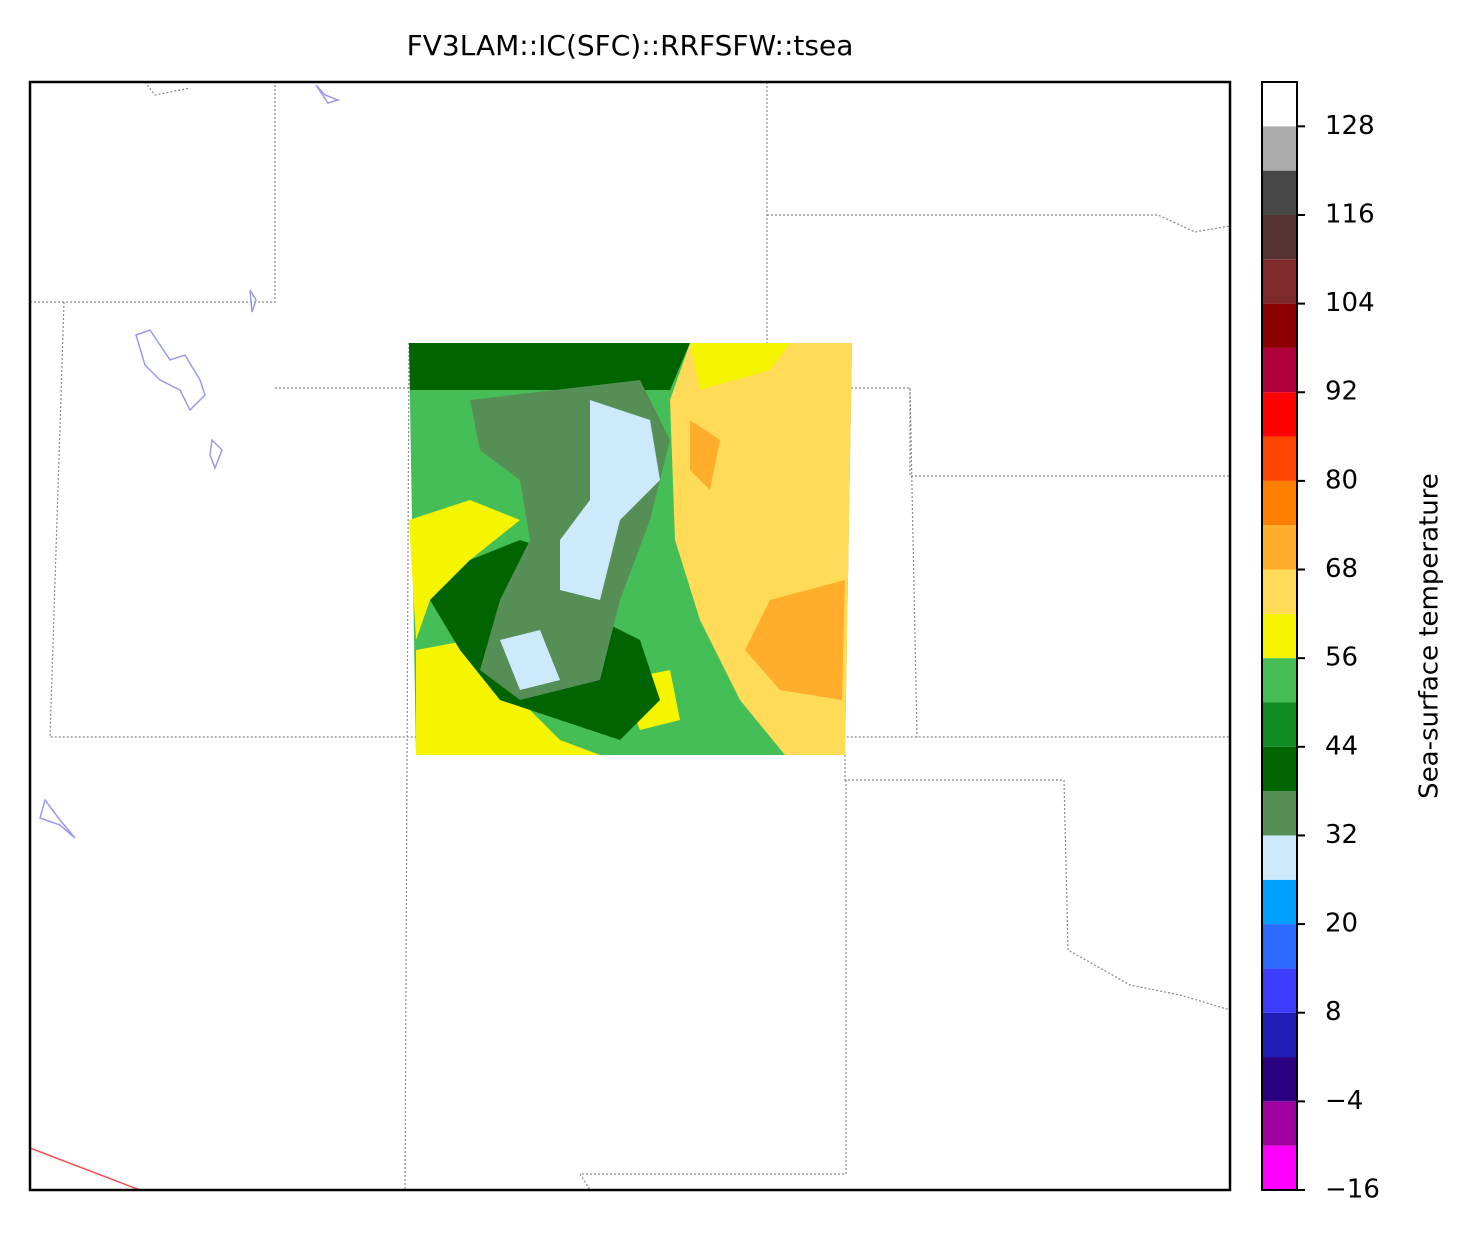  What do you see at coordinates (1341, 658) in the screenshot?
I see `tick-label: 56` at bounding box center [1341, 658].